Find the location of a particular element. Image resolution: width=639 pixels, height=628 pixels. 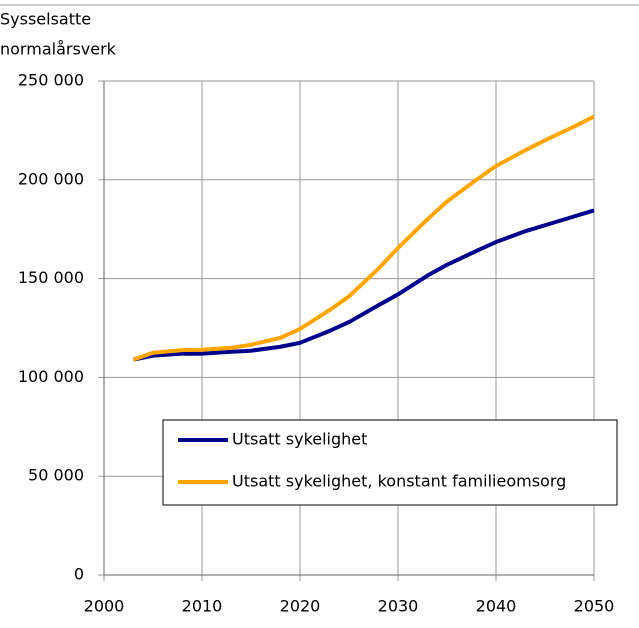

x-tick-label: 2020 is located at coordinates (300, 606).